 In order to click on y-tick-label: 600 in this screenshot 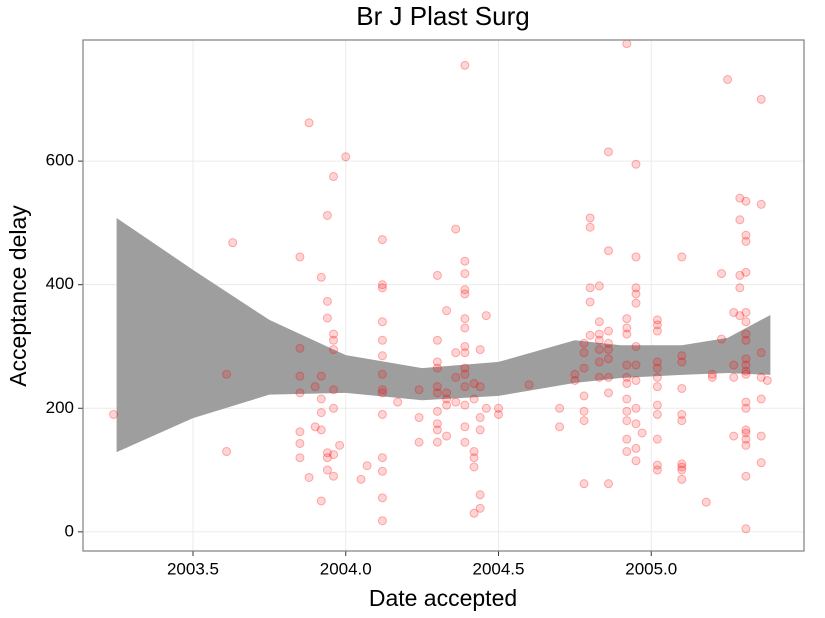, I will do `click(60, 160)`.